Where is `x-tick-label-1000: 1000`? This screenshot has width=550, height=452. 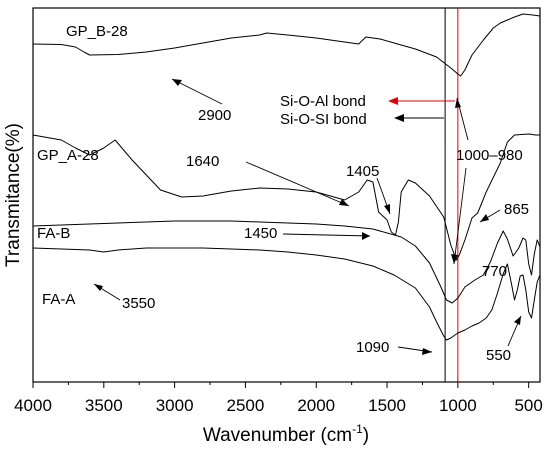
x-tick-label-1000: 1000 is located at coordinates (458, 405).